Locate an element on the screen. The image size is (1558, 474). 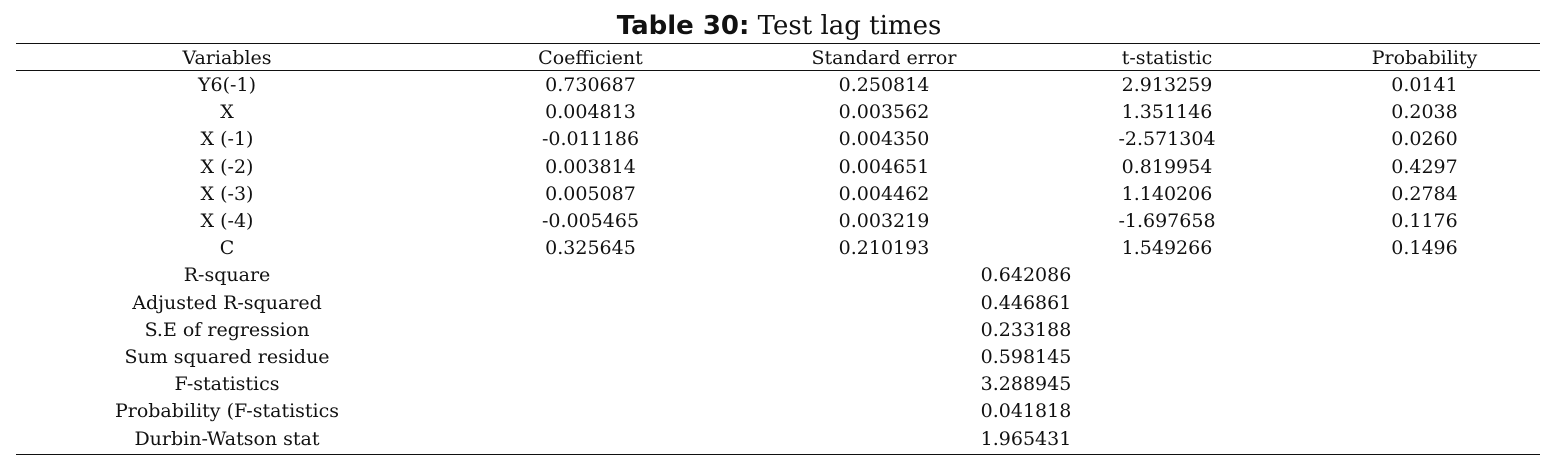
stats-row: S.E of regression 0.233188 is located at coordinates (778, 330).